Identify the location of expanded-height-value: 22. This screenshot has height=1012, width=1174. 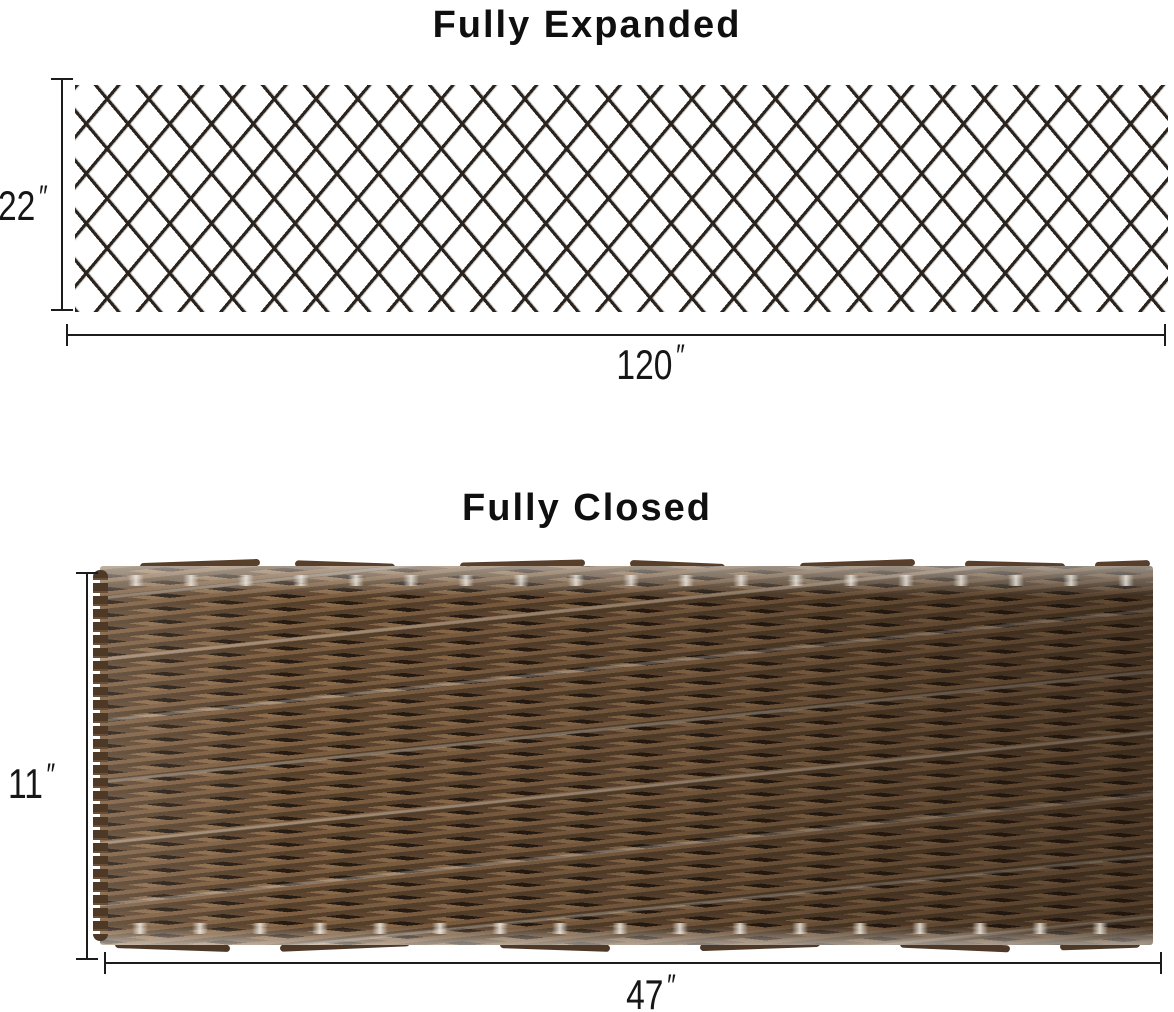
(18, 205).